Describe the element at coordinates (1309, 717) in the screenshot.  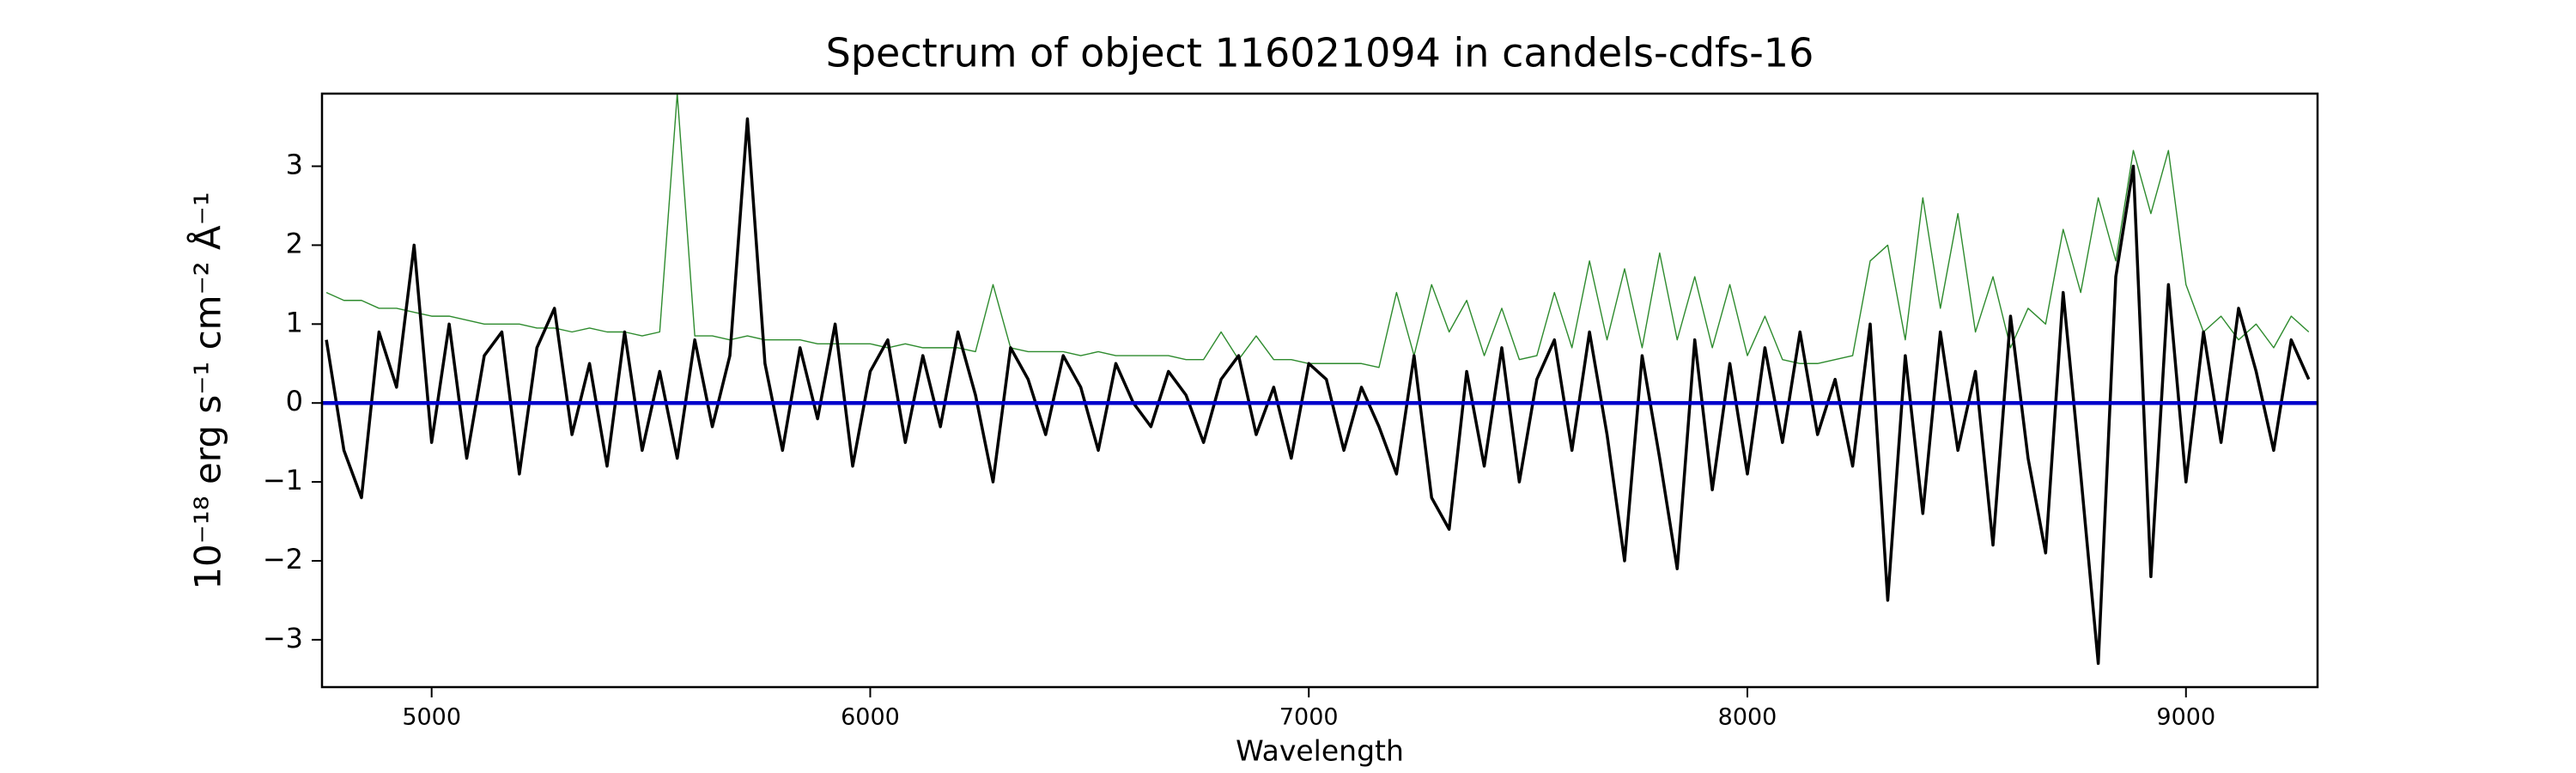
I see `x-tick-label: 7000` at that location.